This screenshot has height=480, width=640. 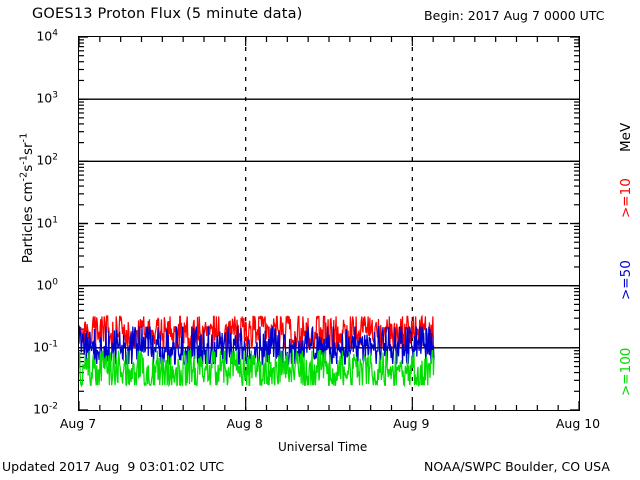 I want to click on y-tick-label: 10¹, so click(x=47, y=222).